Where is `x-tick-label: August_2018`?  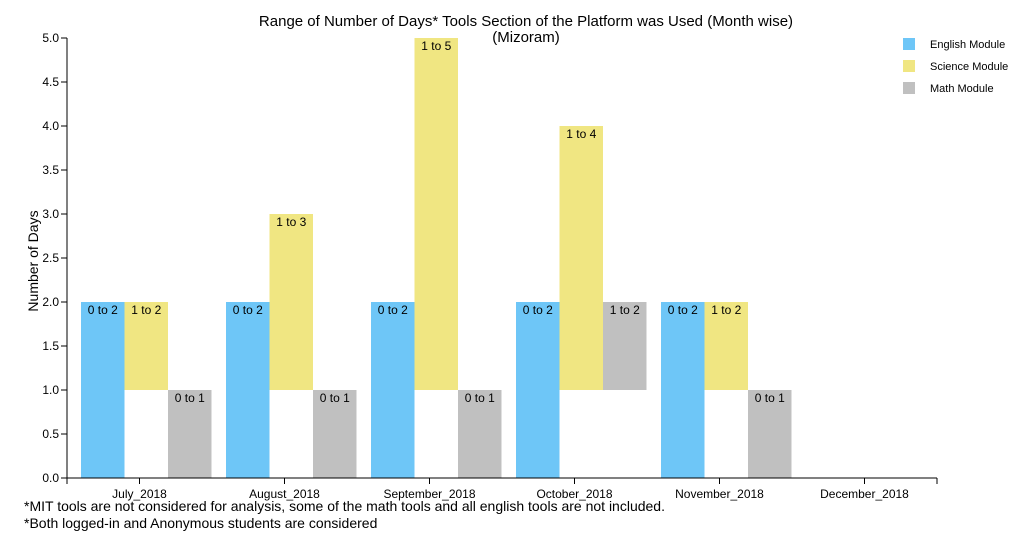
x-tick-label: August_2018 is located at coordinates (284, 494).